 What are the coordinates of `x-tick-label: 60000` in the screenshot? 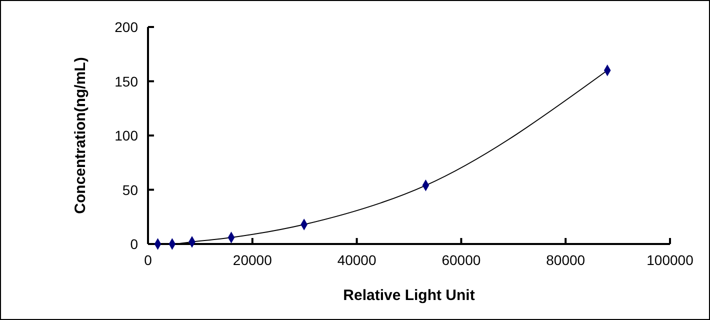 It's located at (461, 260).